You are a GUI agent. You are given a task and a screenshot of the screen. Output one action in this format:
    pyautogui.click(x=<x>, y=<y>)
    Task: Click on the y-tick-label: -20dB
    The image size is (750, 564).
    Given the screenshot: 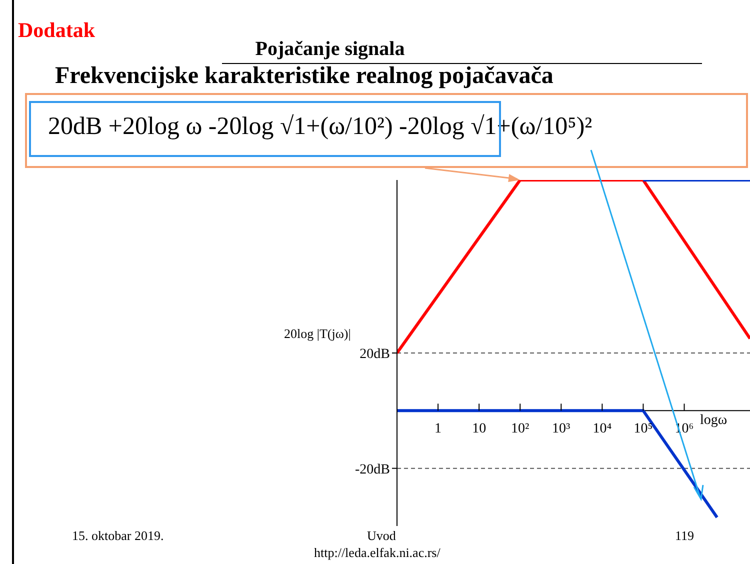 What is the action you would take?
    pyautogui.click(x=372, y=470)
    